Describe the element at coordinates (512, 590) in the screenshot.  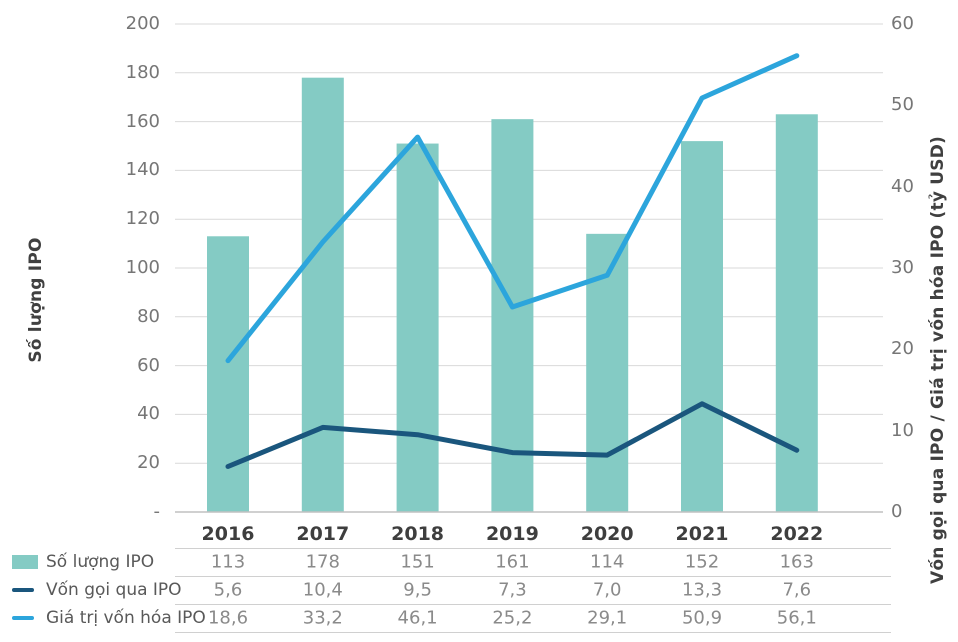
I see `table-value: 7,3` at that location.